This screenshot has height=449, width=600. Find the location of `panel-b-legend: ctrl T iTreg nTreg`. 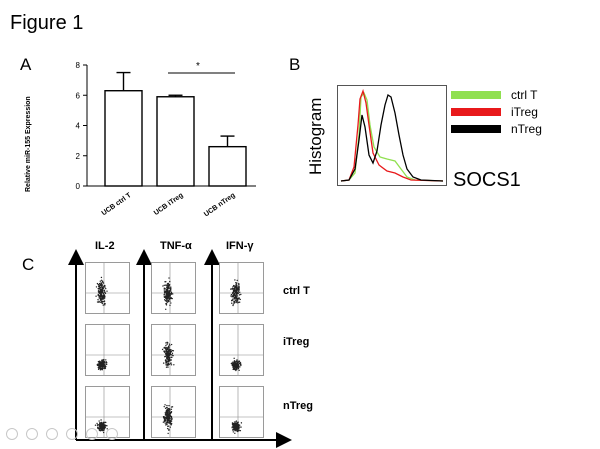

panel-b-legend: ctrl T iTreg nTreg is located at coordinates (496, 111).